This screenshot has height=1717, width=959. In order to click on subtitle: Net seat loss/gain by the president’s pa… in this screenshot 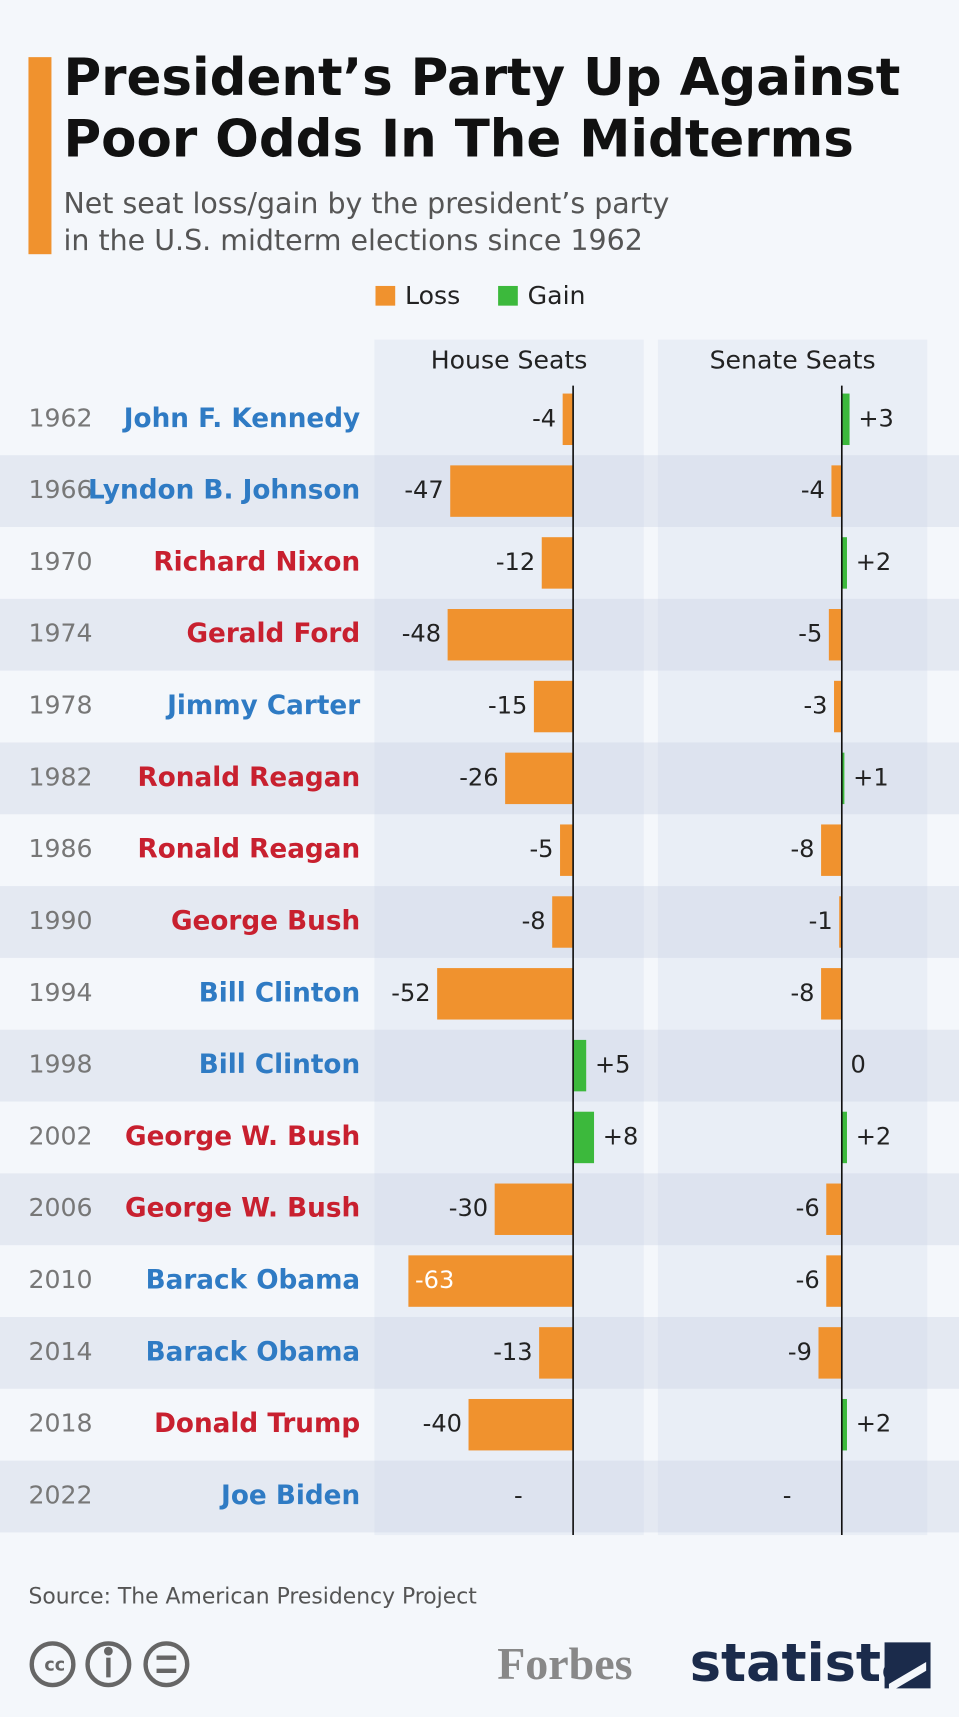, I will do `click(366, 203)`.